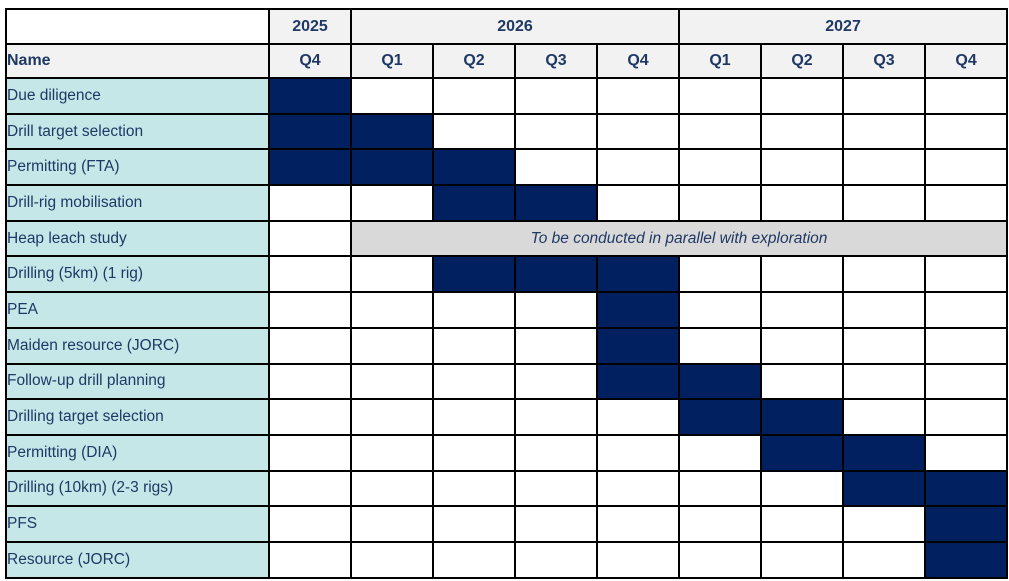  What do you see at coordinates (843, 26) in the screenshot?
I see `year-2027: 2027` at bounding box center [843, 26].